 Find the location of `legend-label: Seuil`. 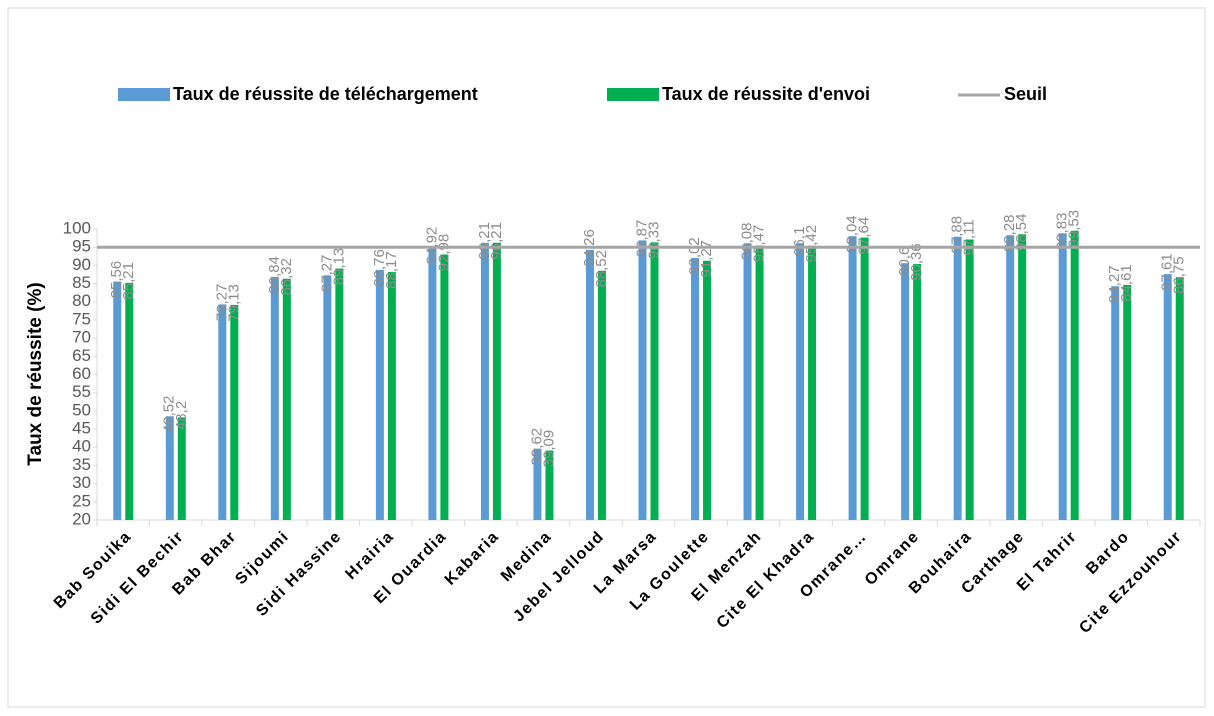

legend-label: Seuil is located at coordinates (1025, 94).